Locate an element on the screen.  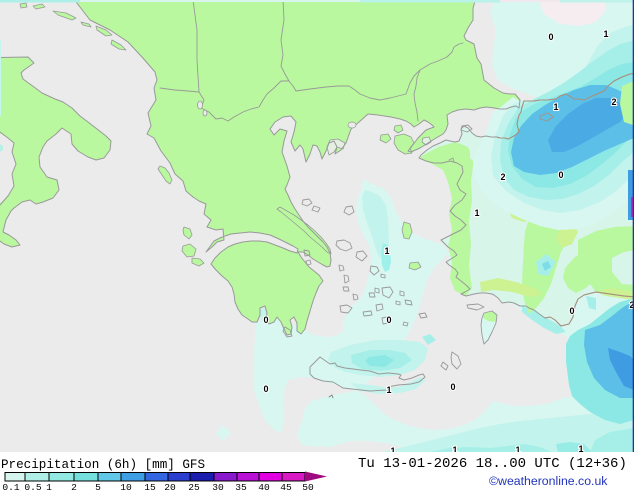
svg-text: 15 is located at coordinates (150, 486).